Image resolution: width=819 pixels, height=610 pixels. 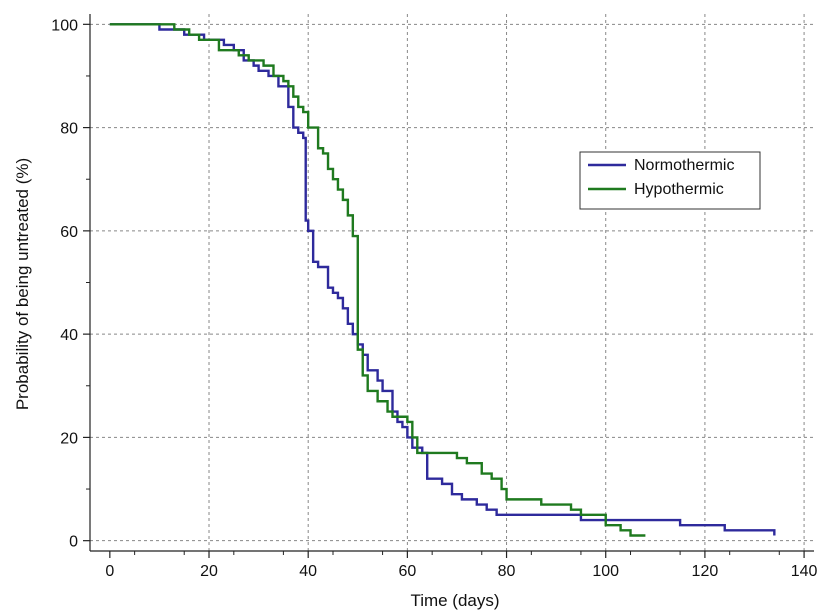 What do you see at coordinates (804, 571) in the screenshot?
I see `x-tick-label: 140` at bounding box center [804, 571].